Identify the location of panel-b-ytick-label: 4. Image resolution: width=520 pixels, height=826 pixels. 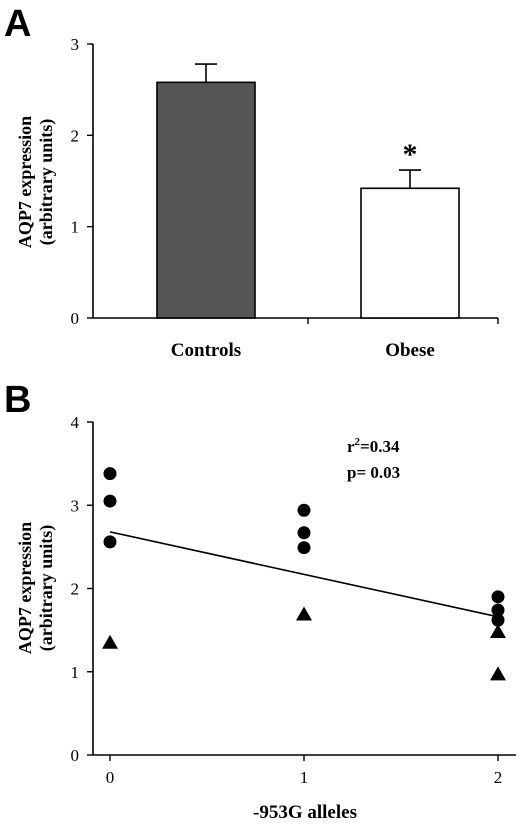
(75, 422).